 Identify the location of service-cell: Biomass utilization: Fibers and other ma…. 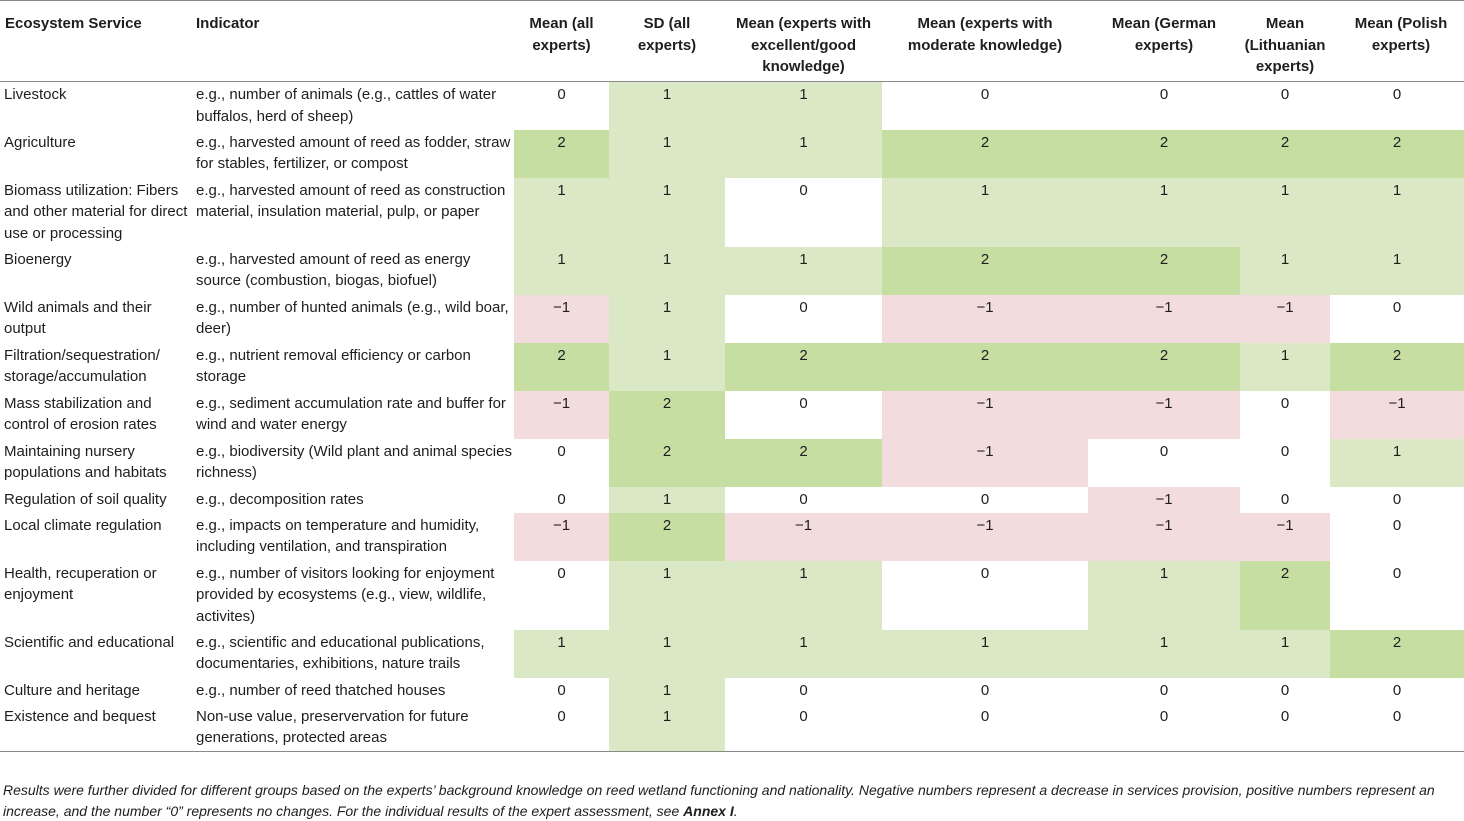
(96, 211).